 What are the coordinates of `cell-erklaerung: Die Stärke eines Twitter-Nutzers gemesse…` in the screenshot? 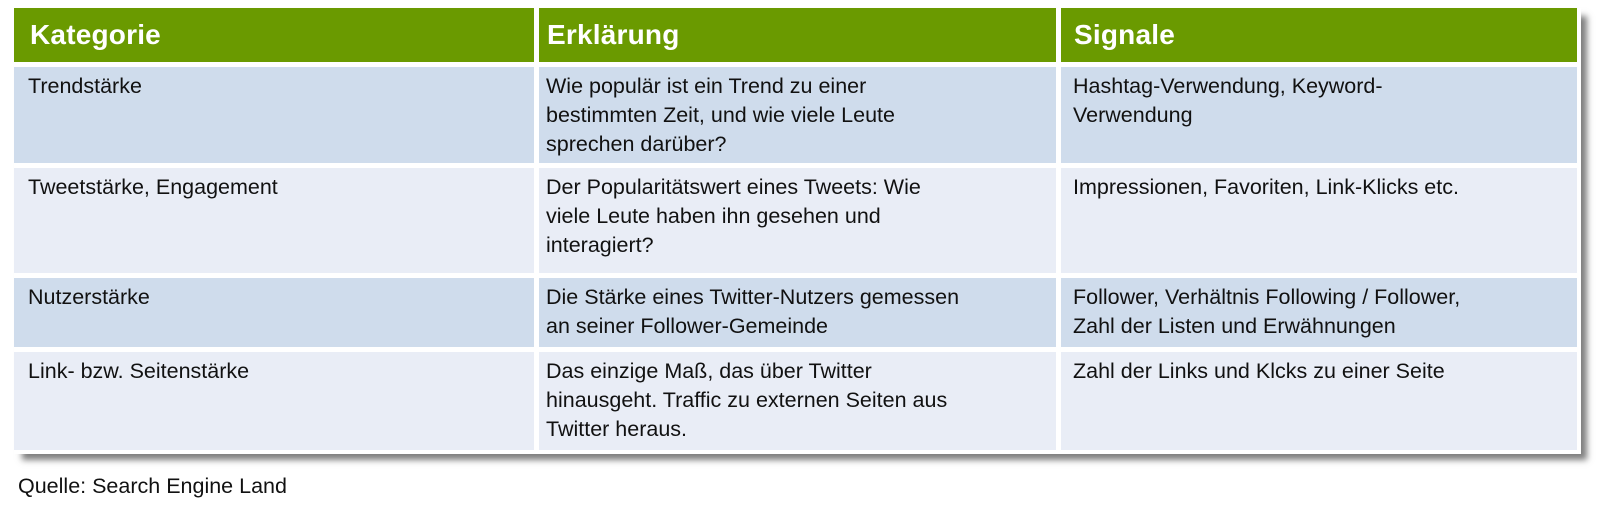 It's located at (797, 312).